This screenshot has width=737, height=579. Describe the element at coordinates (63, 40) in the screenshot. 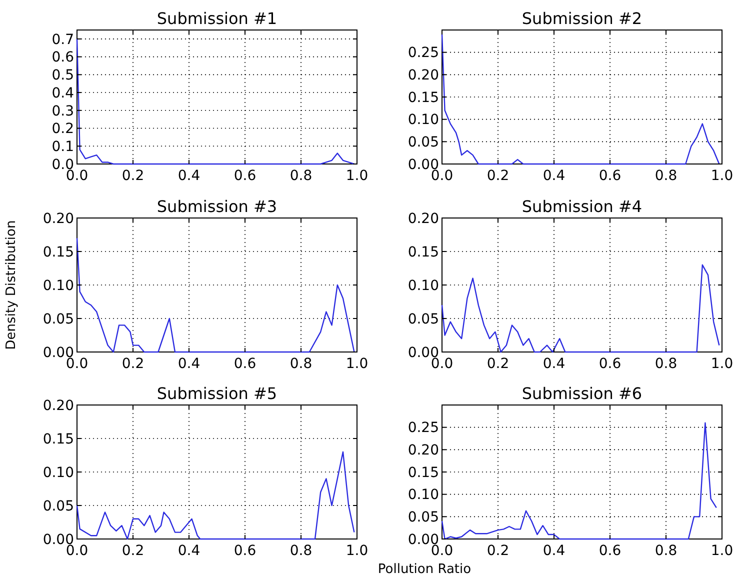

I see `y-tick-label: 0.7` at that location.